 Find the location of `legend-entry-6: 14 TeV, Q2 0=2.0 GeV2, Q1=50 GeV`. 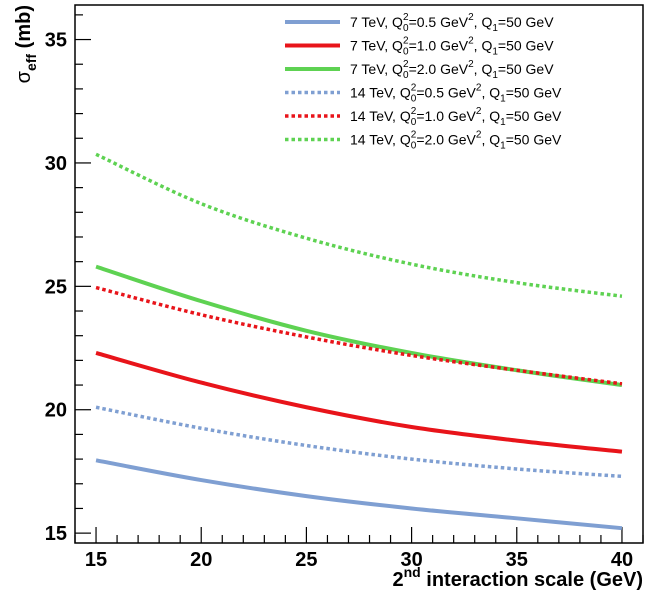

legend-entry-6: 14 TeV, Q2 0=2.0 GeV2, Q1=50 GeV is located at coordinates (456, 141).